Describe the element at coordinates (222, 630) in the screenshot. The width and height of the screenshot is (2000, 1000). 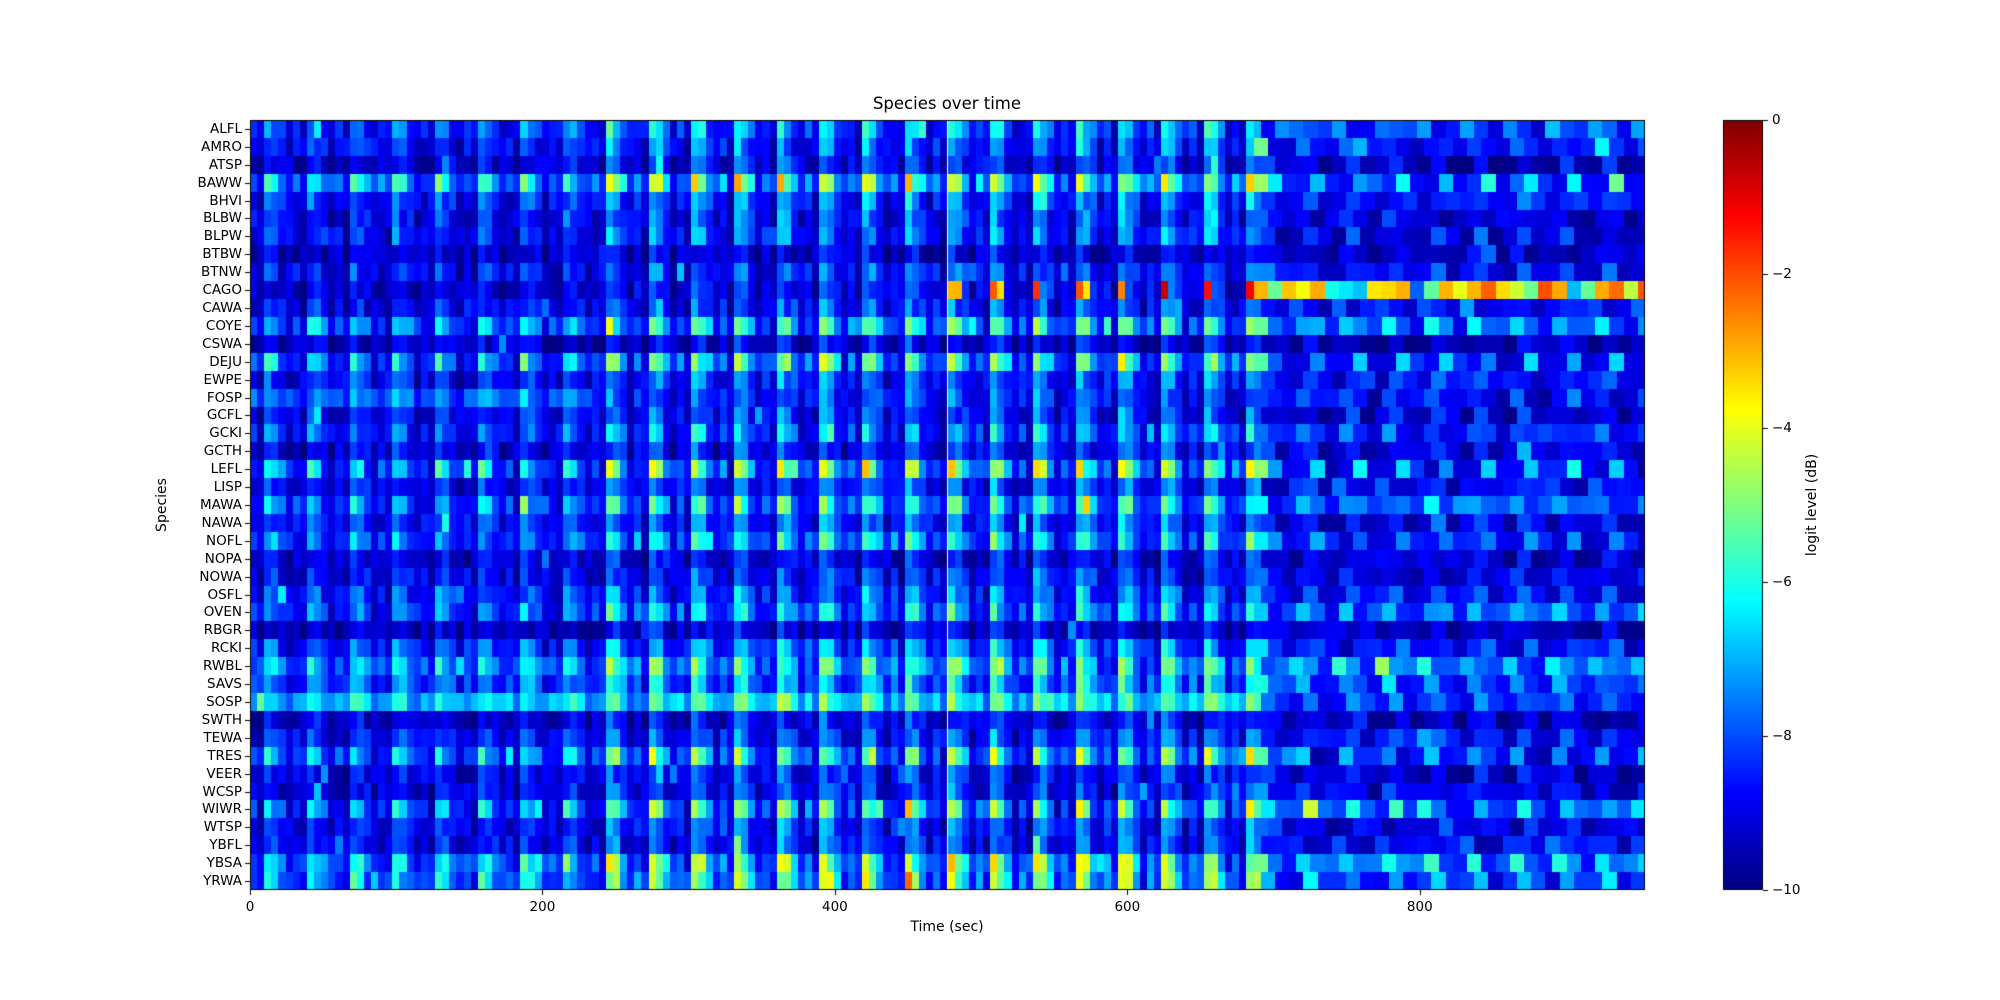
I see `y-tick-label: RBGR` at that location.